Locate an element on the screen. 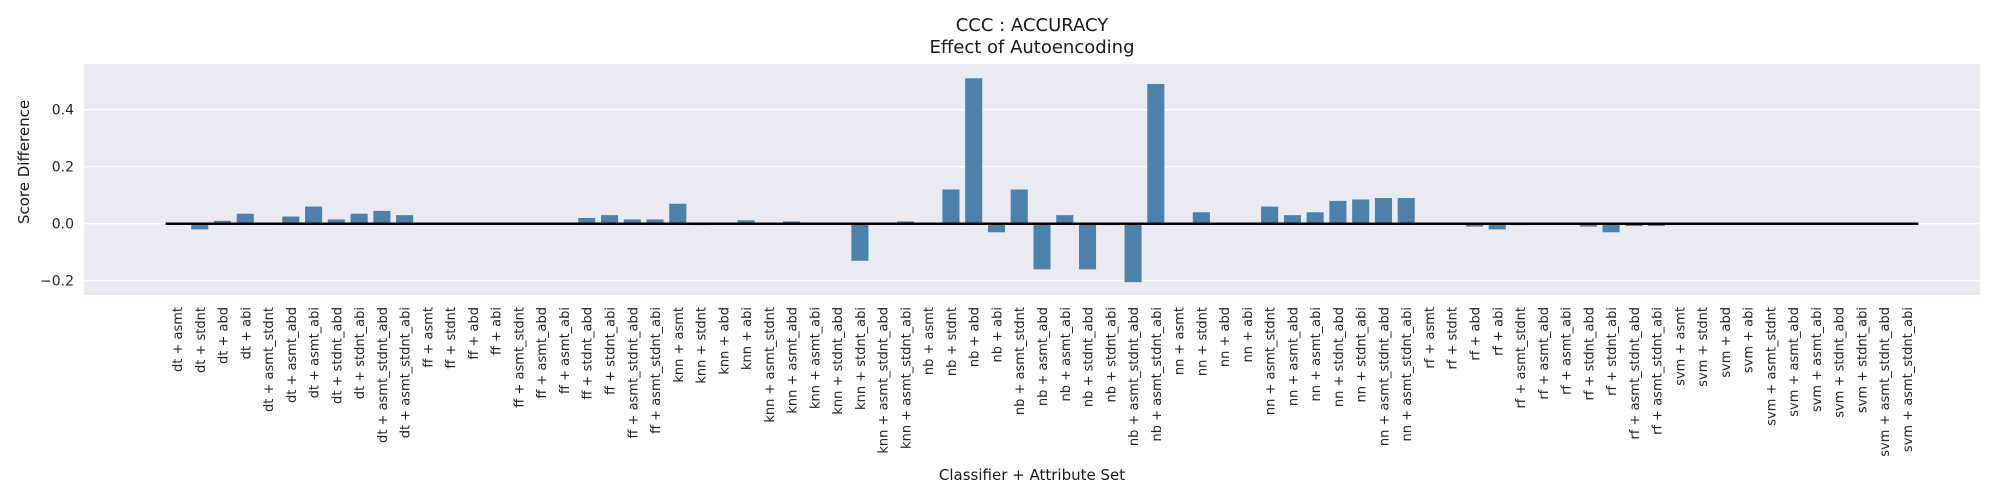 The width and height of the screenshot is (2000, 500). x-tick-label: nn + asmt is located at coordinates (1180, 341).